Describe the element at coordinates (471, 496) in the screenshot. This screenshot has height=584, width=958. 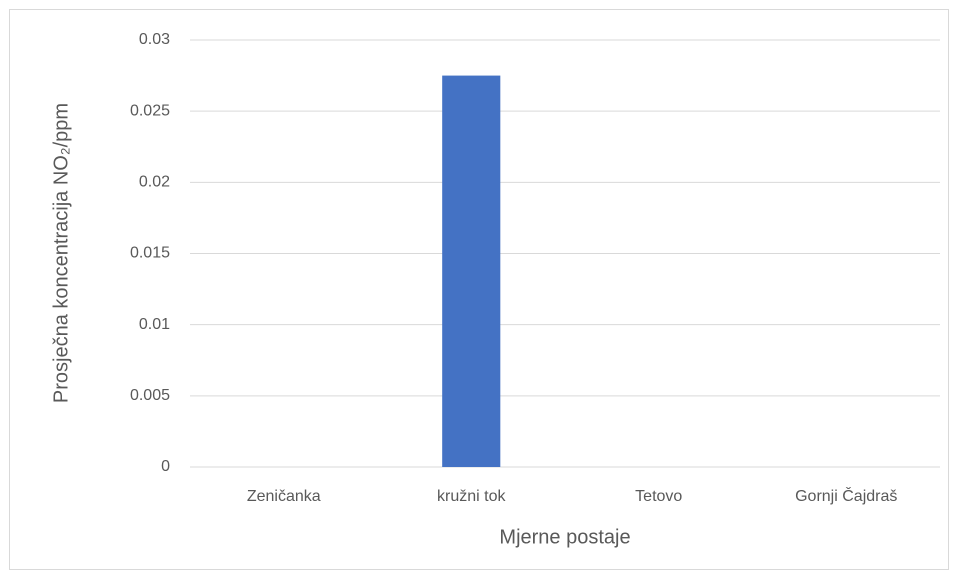
I see `x-tick-label: kružni tok` at that location.